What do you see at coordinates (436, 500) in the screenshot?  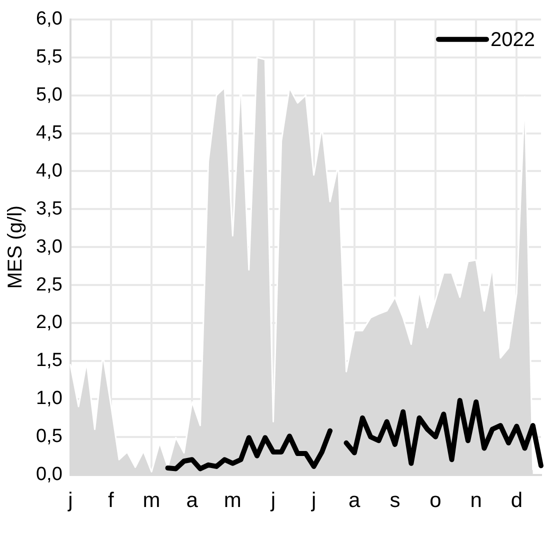 I see `x-tick-label: o` at bounding box center [436, 500].